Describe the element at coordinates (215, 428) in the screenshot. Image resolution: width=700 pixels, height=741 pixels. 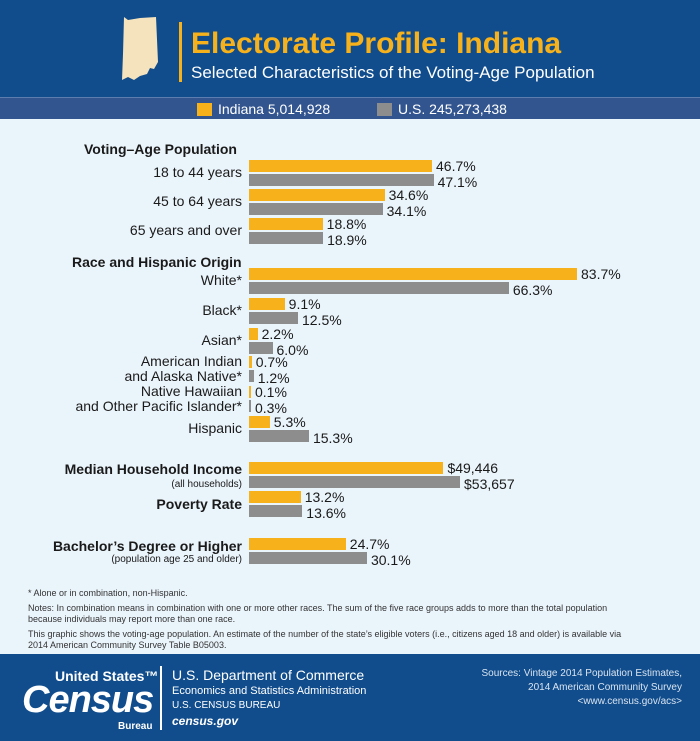
I see `category-label: Hispanic` at that location.